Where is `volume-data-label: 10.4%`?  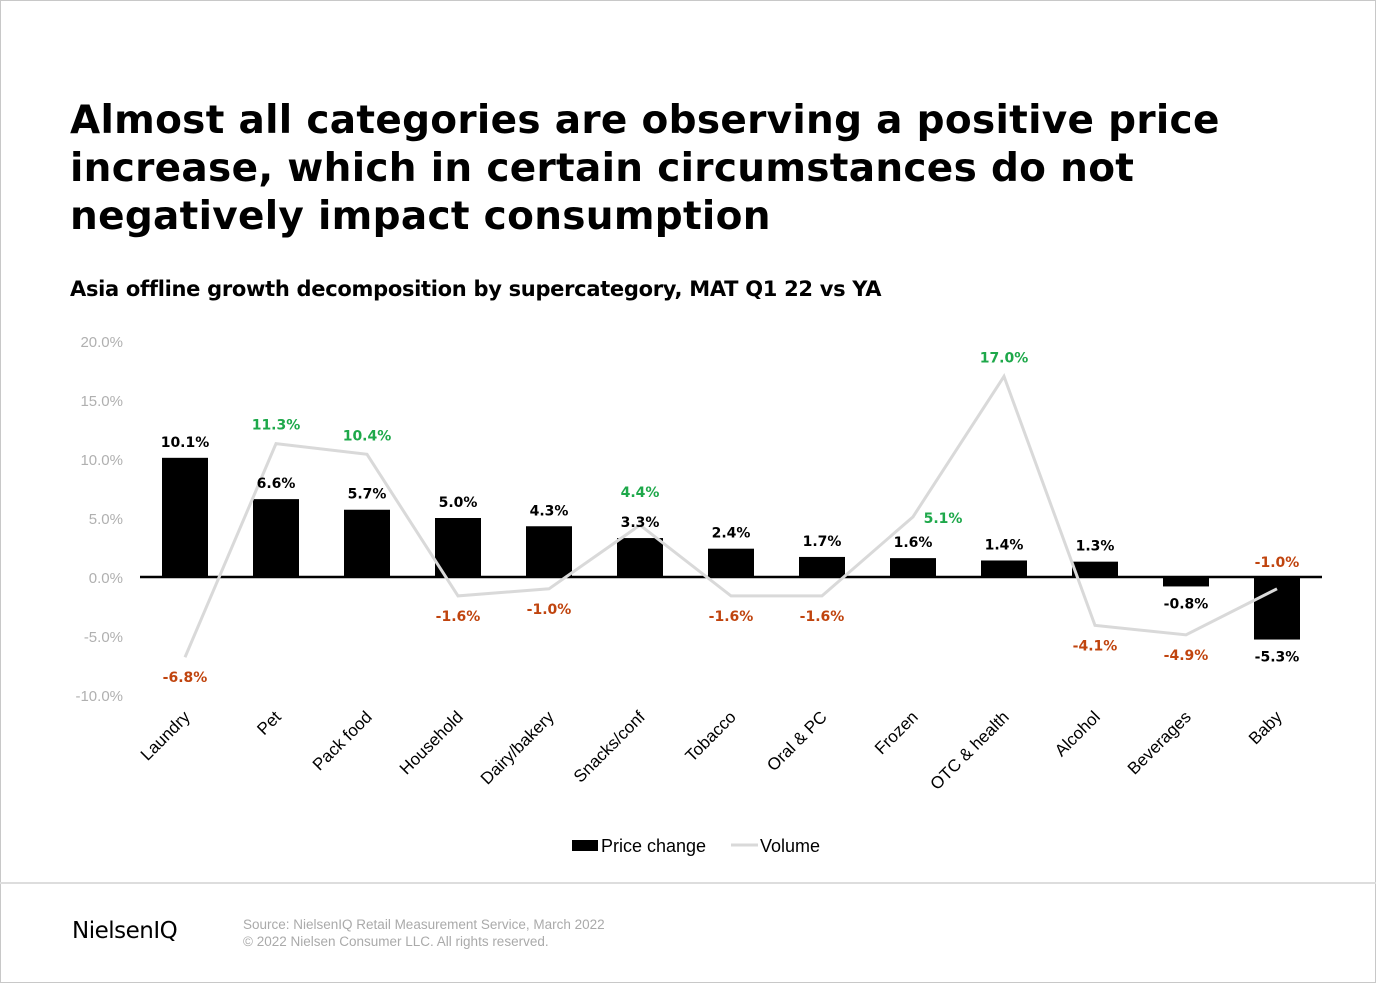
volume-data-label: 10.4% is located at coordinates (367, 436).